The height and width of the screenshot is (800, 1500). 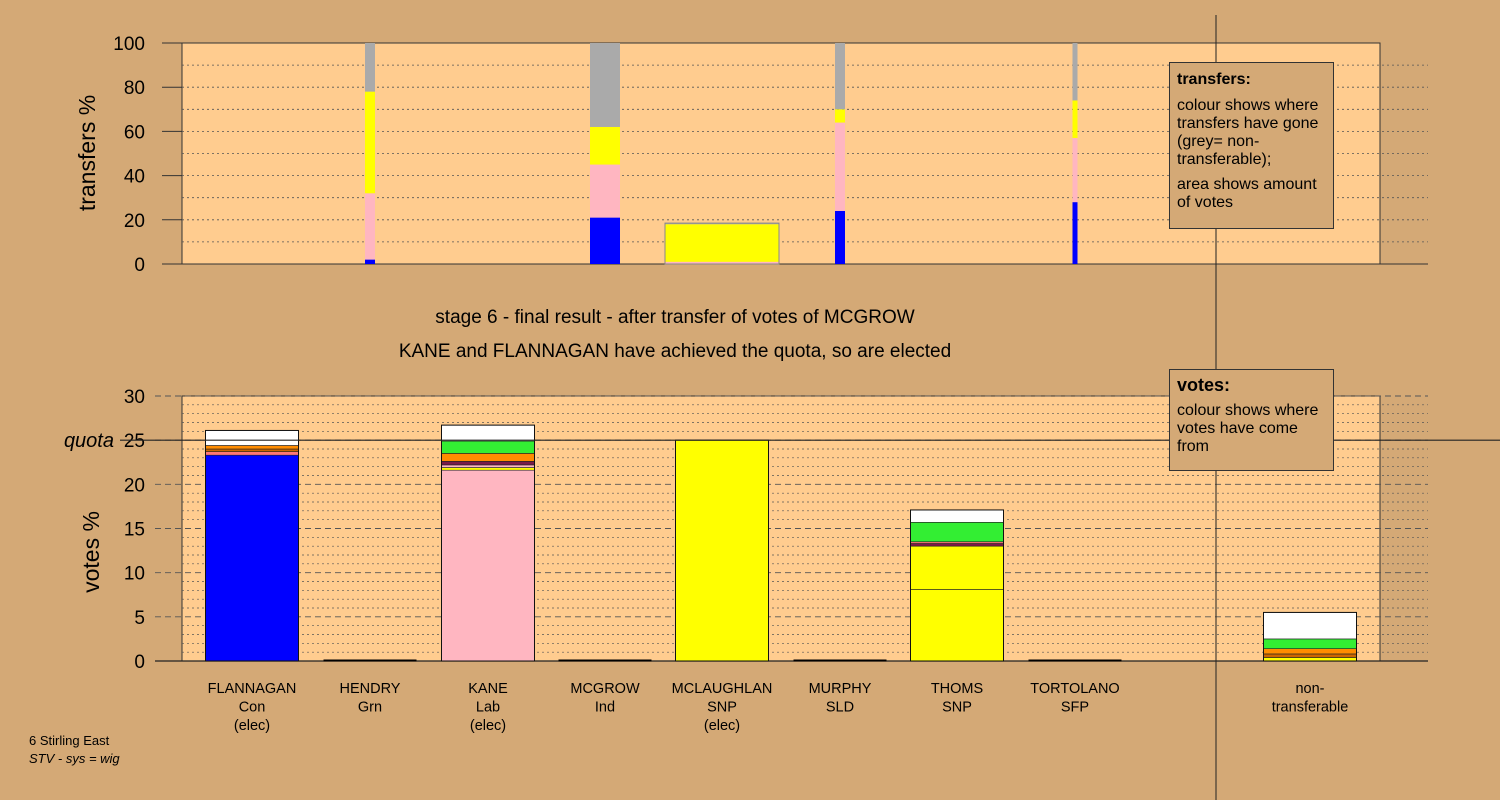 I want to click on transfers-bar-outline, so click(x=722, y=243).